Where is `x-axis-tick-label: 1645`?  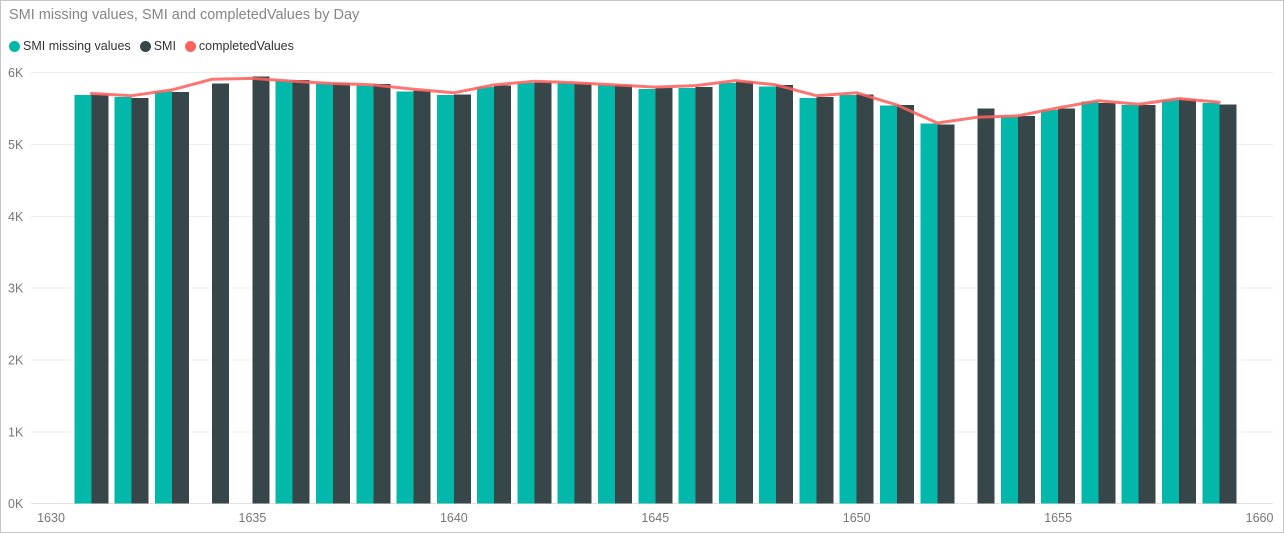
x-axis-tick-label: 1645 is located at coordinates (655, 518).